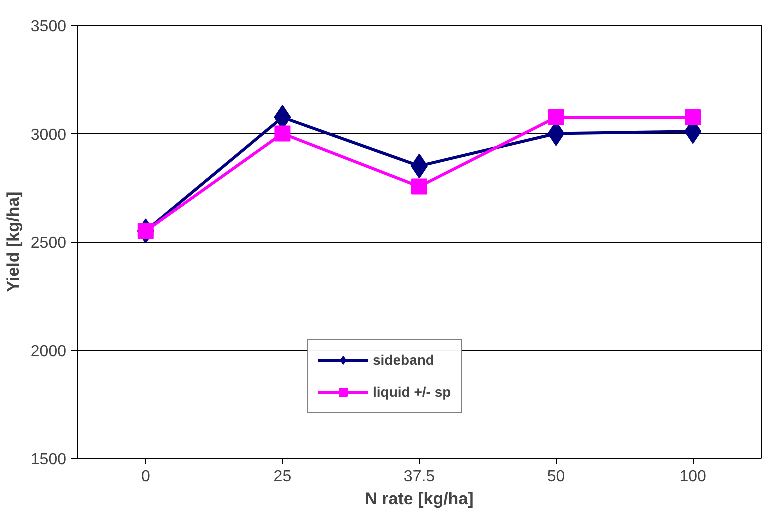 The width and height of the screenshot is (773, 513). I want to click on x-tick-label: 50, so click(556, 477).